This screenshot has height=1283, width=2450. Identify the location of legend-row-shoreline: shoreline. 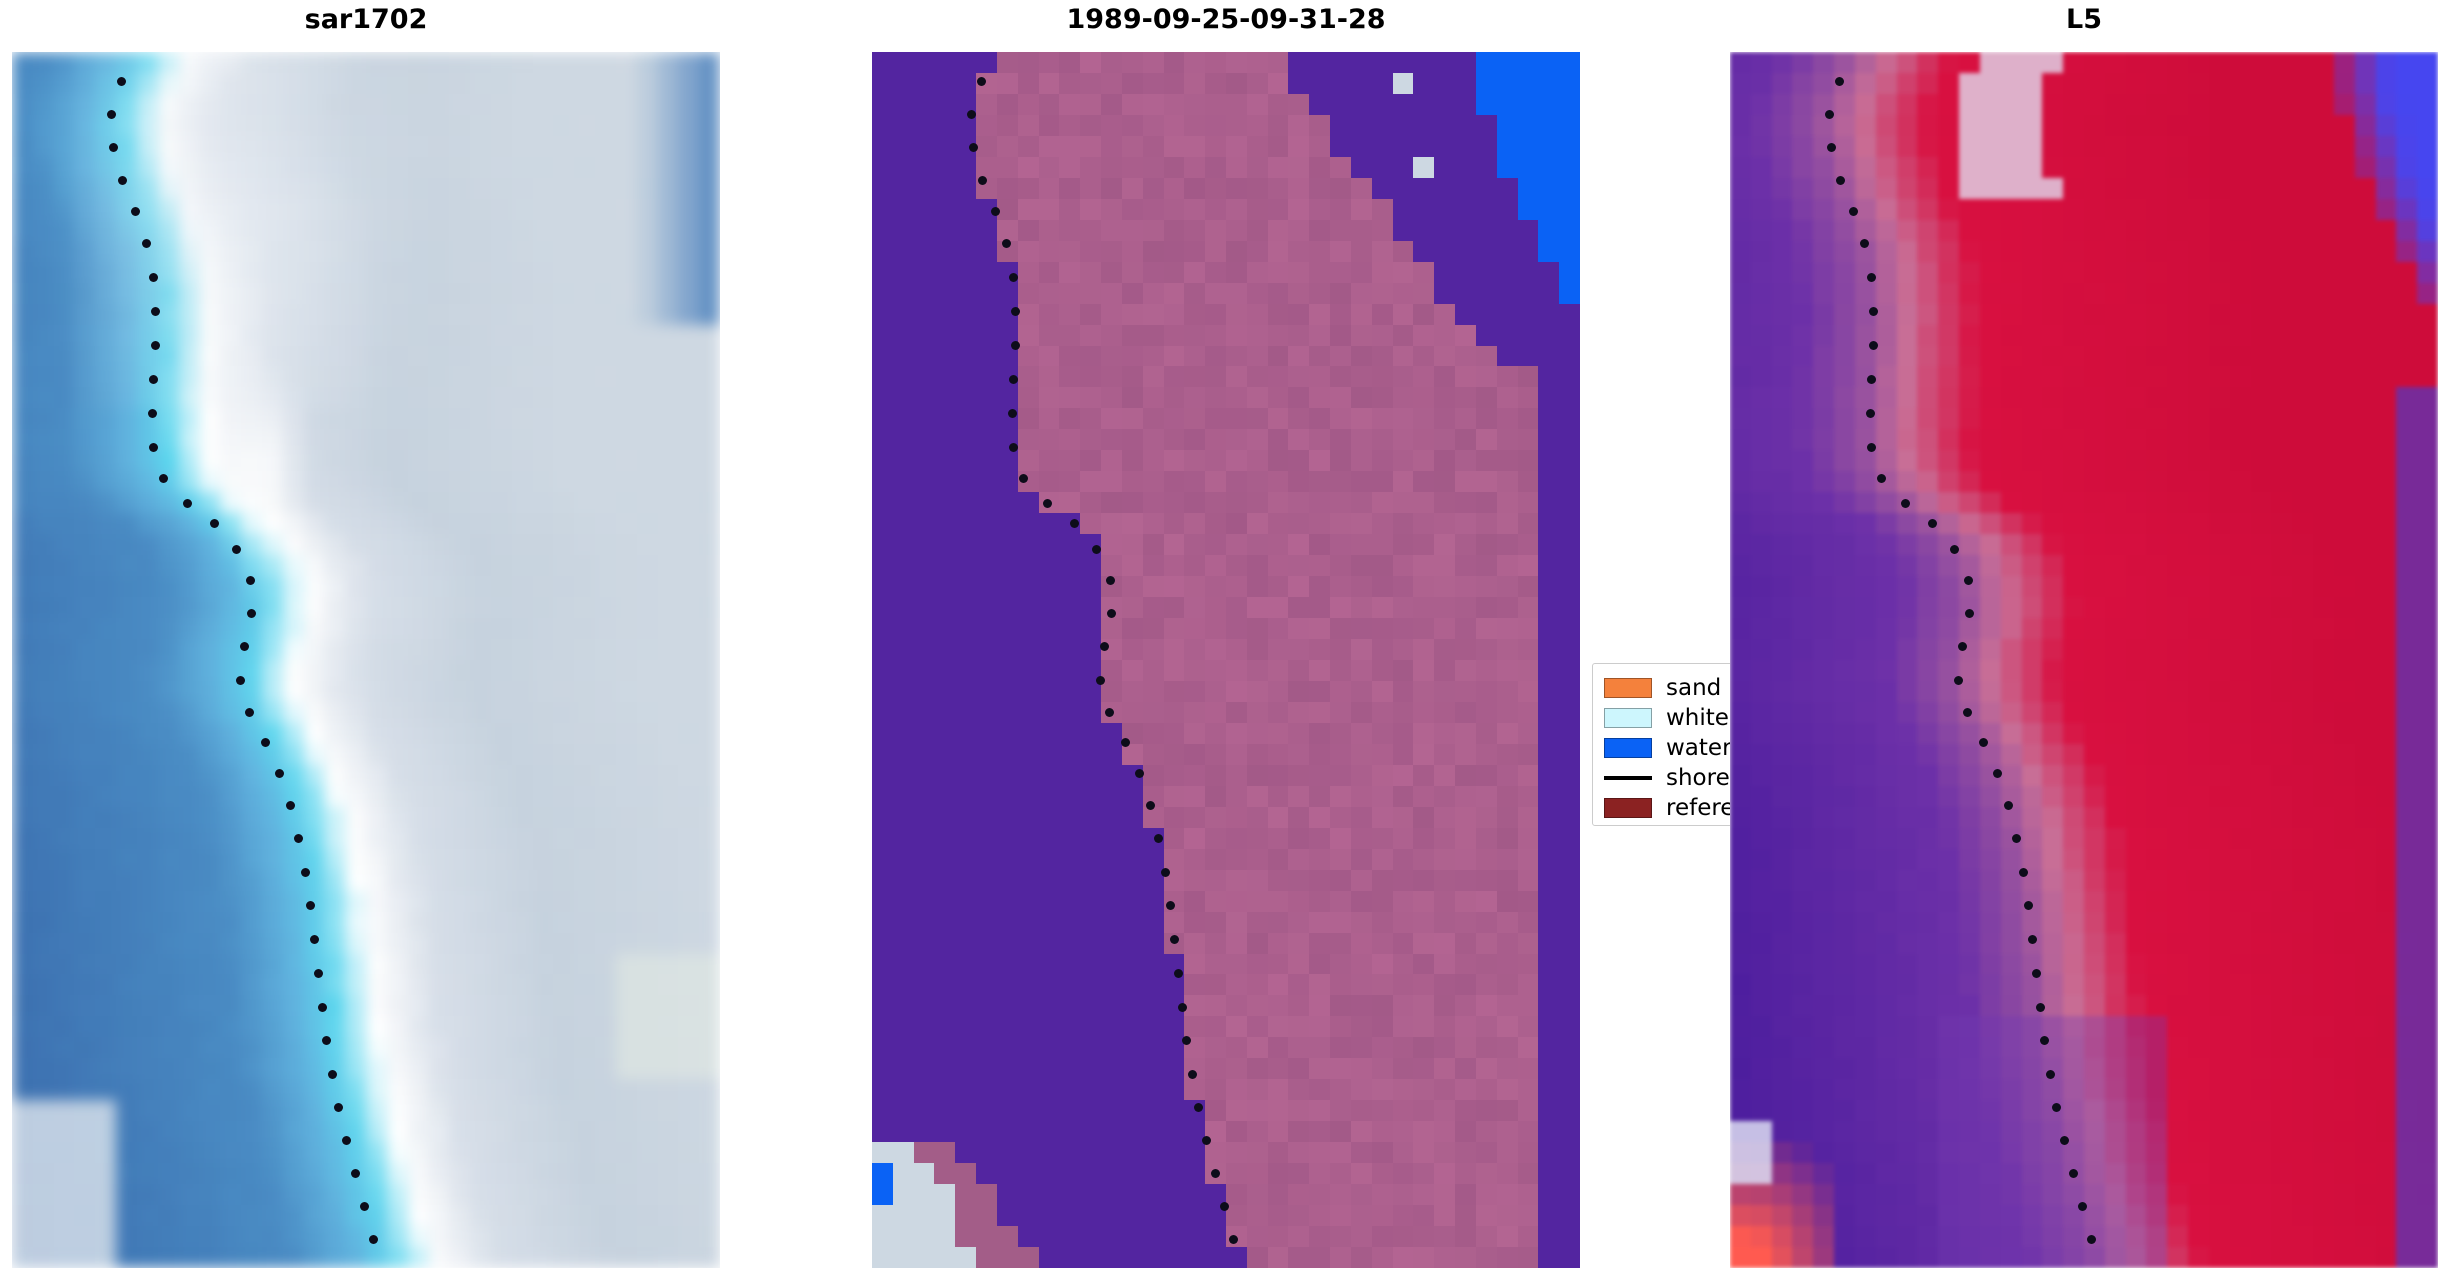
(1667, 778).